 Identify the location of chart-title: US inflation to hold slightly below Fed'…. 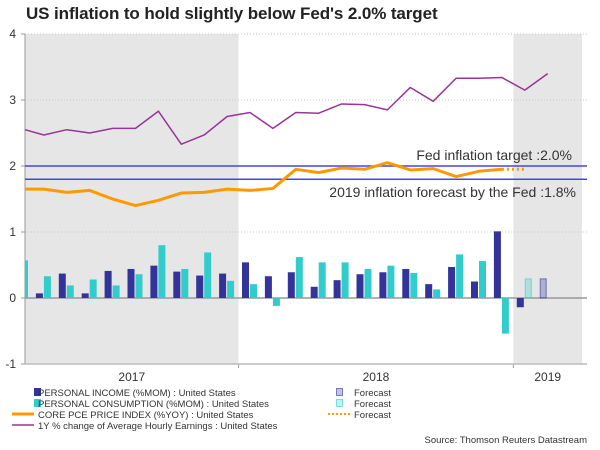
(232, 13).